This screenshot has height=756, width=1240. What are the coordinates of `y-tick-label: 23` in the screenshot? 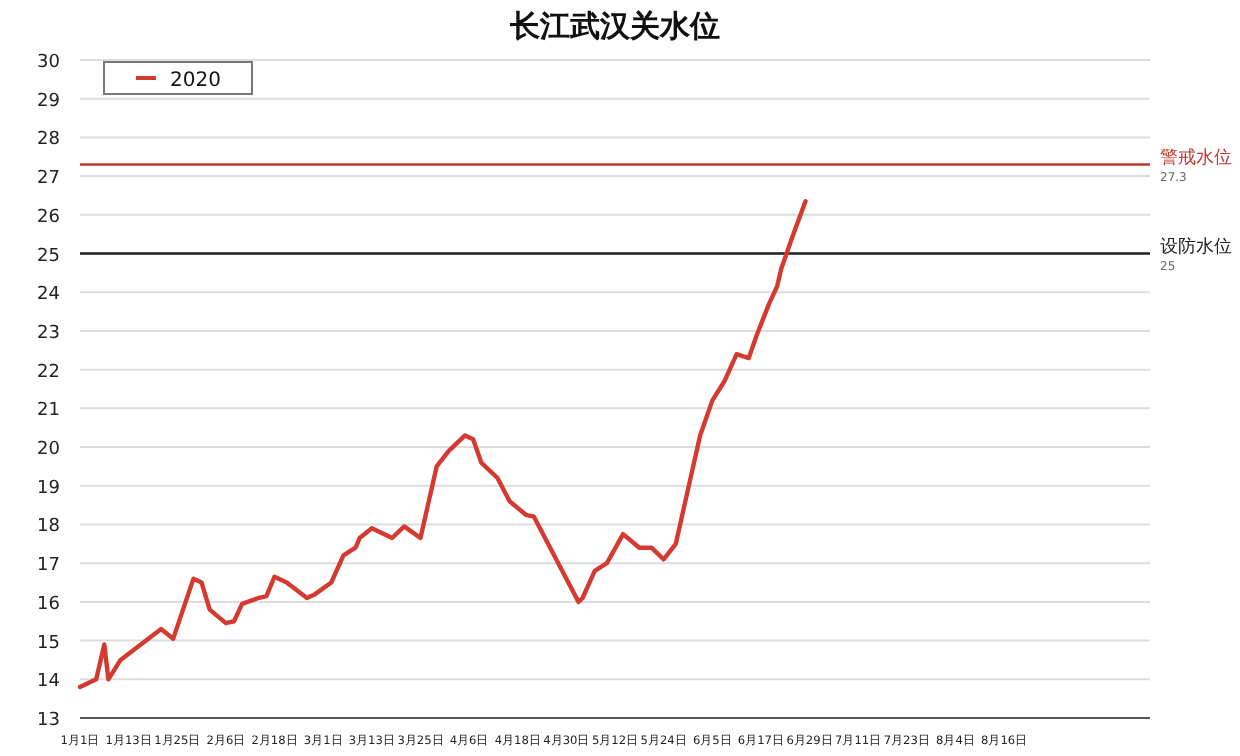 It's located at (48, 333).